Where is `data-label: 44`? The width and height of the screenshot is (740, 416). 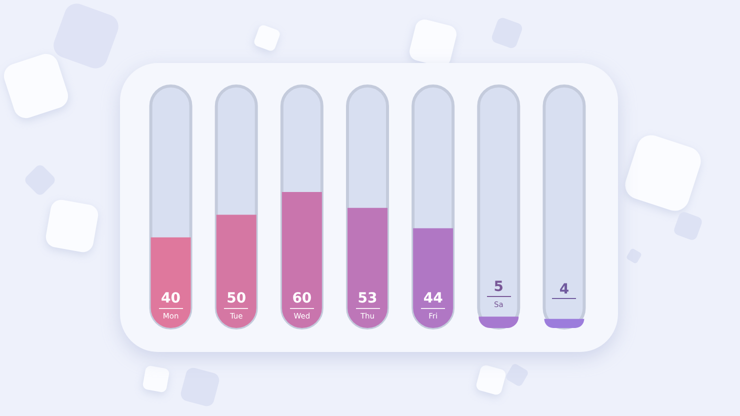
data-label: 44 is located at coordinates (433, 298).